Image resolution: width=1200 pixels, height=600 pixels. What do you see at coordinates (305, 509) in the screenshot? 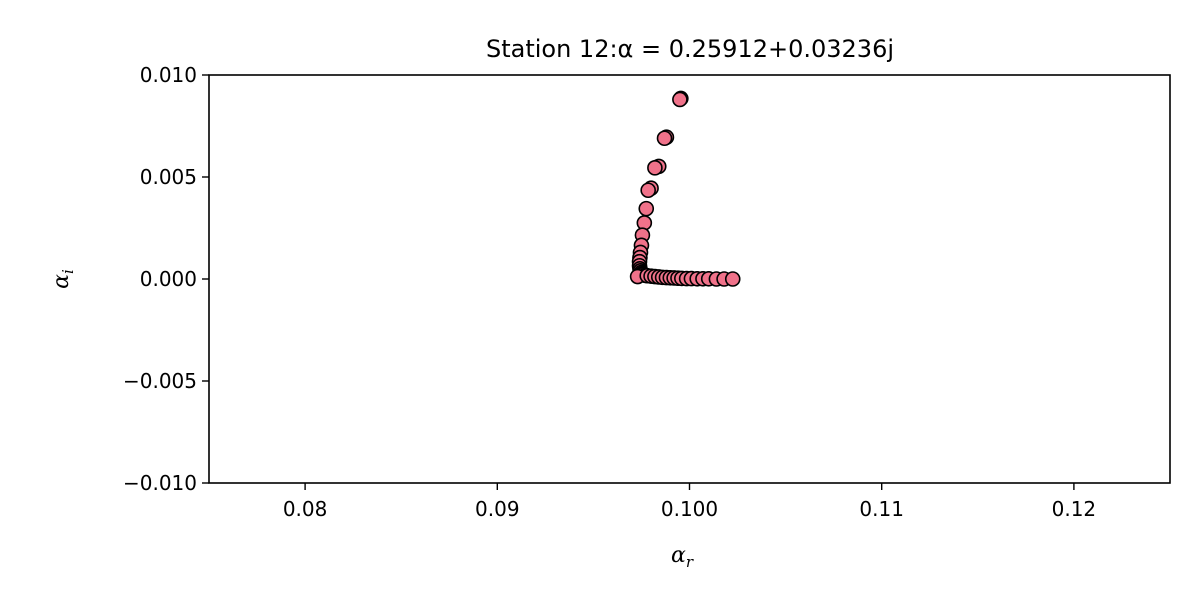
I see `x-tick-label: 0.08` at bounding box center [305, 509].